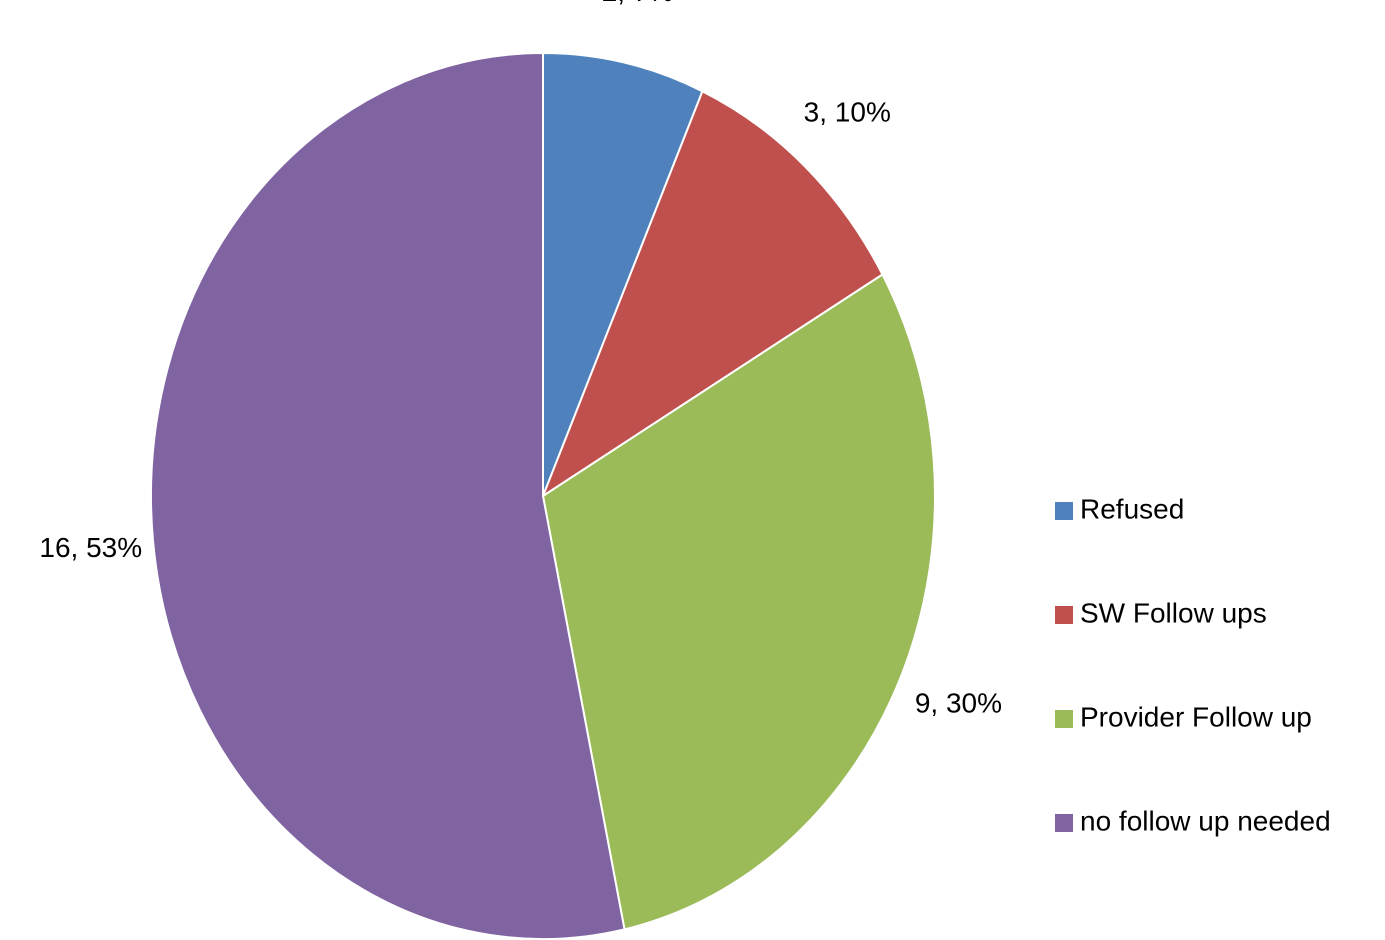 The width and height of the screenshot is (1385, 940). I want to click on legend-label: SW Follow ups, so click(1173, 612).